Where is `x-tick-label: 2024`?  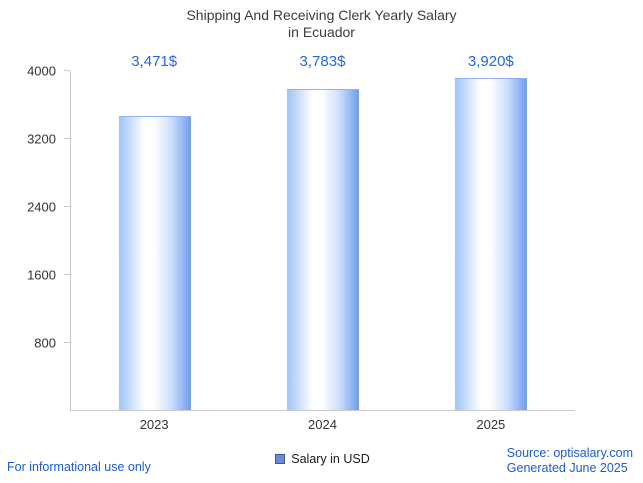 x-tick-label: 2024 is located at coordinates (322, 424).